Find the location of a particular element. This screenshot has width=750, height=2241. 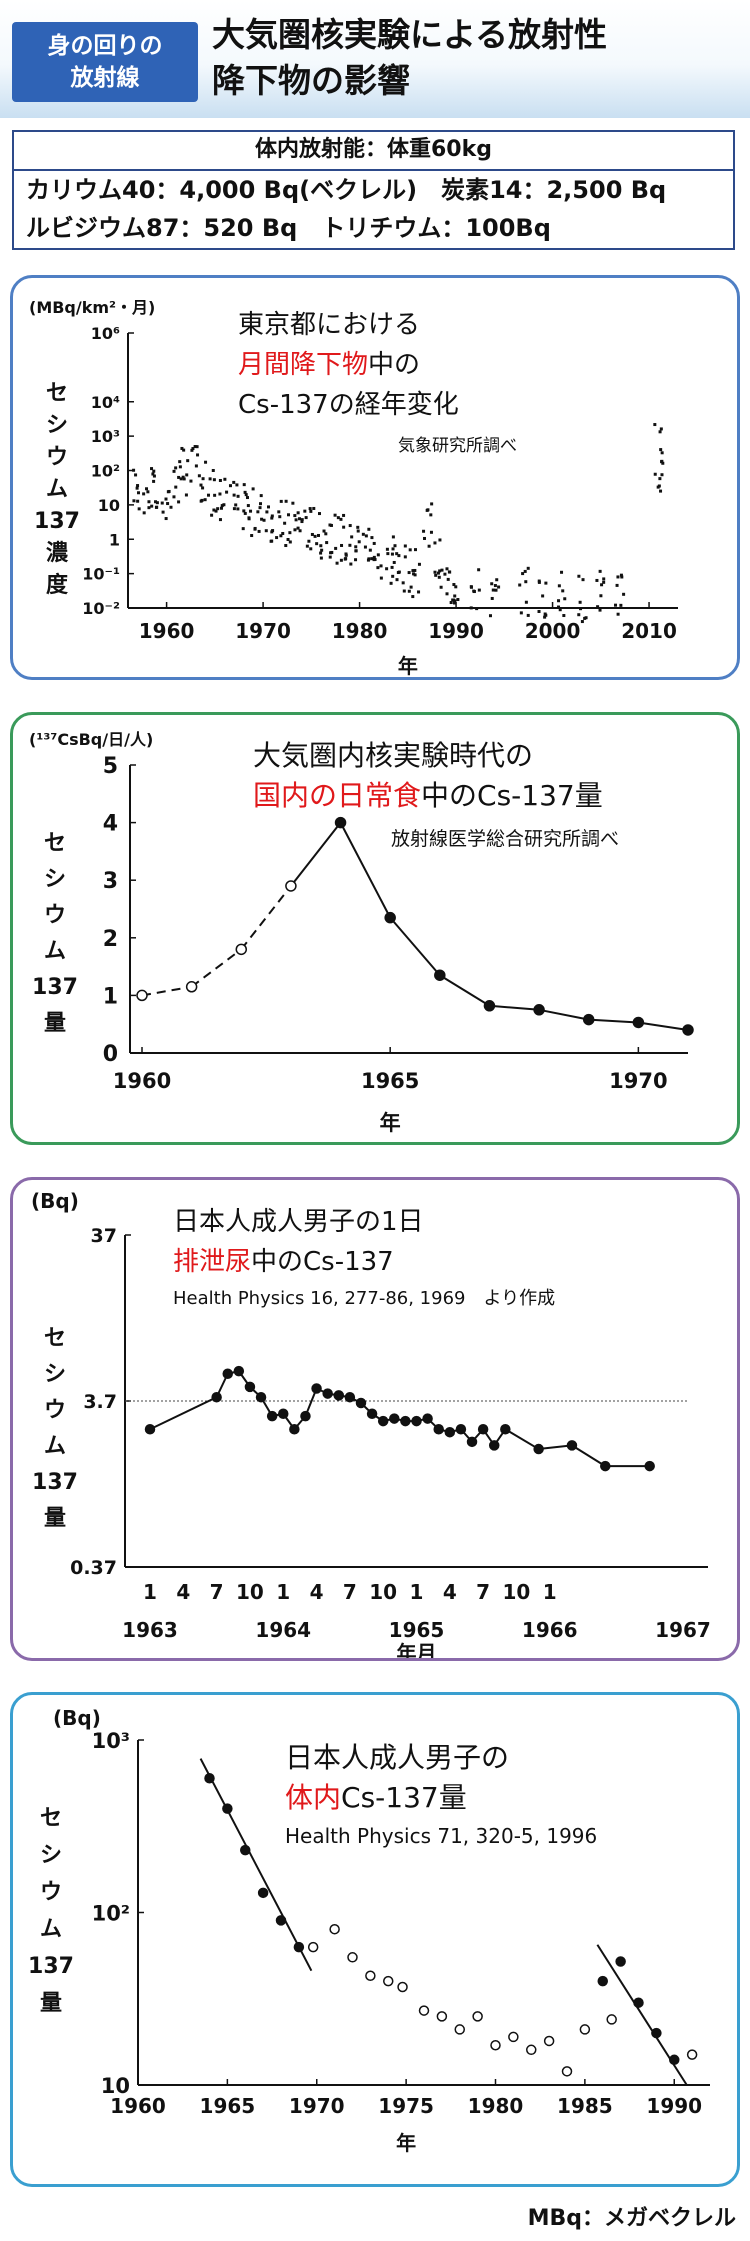

y-tick-label: 10 is located at coordinates (115, 2086).